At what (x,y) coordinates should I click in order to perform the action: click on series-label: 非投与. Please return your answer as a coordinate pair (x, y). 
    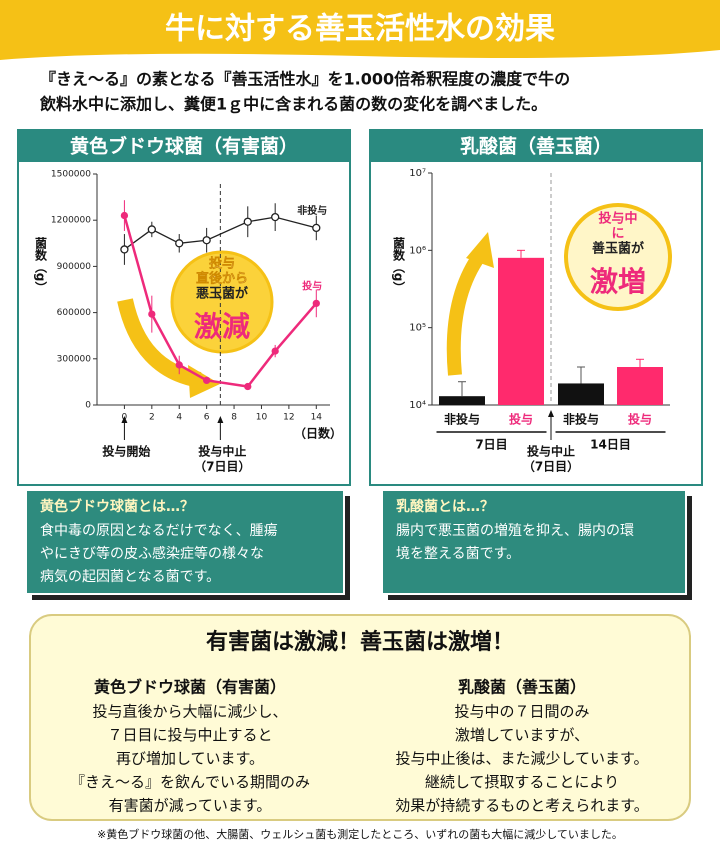
    Looking at the image, I should click on (312, 210).